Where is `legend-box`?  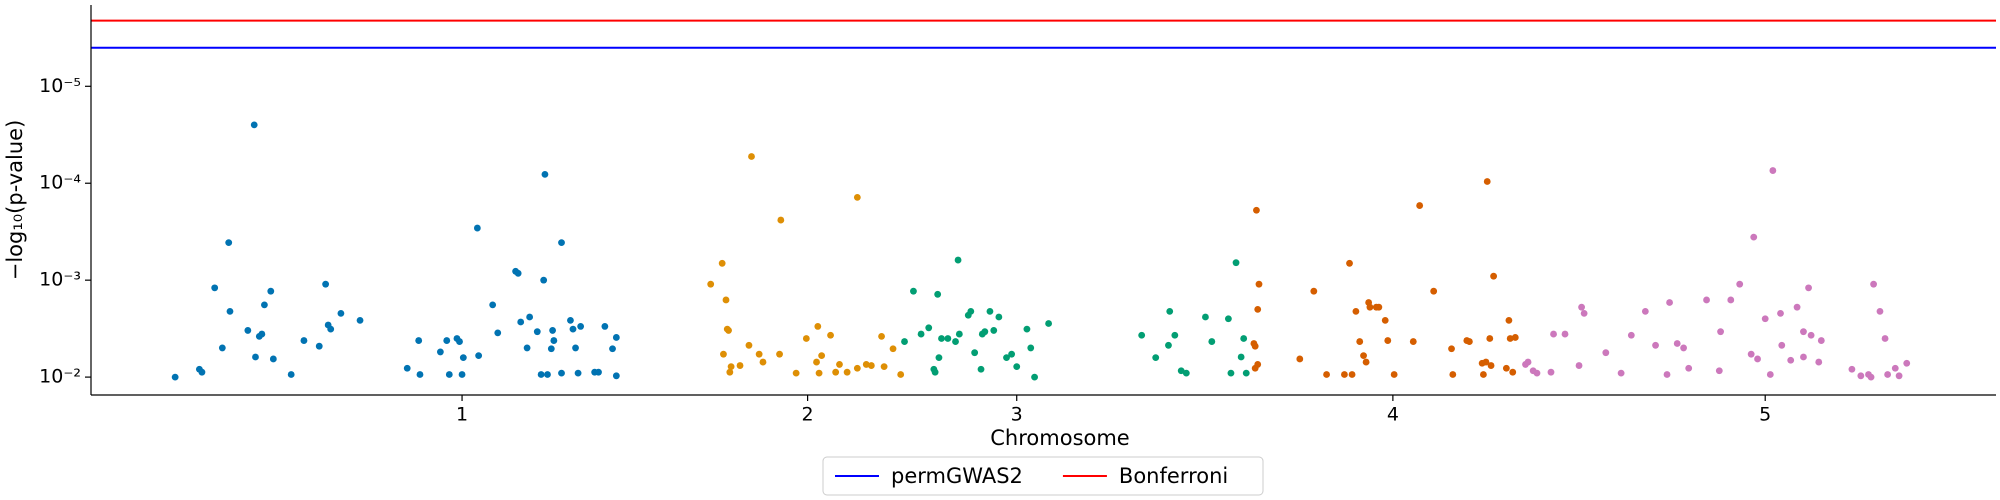 legend-box is located at coordinates (1043, 476).